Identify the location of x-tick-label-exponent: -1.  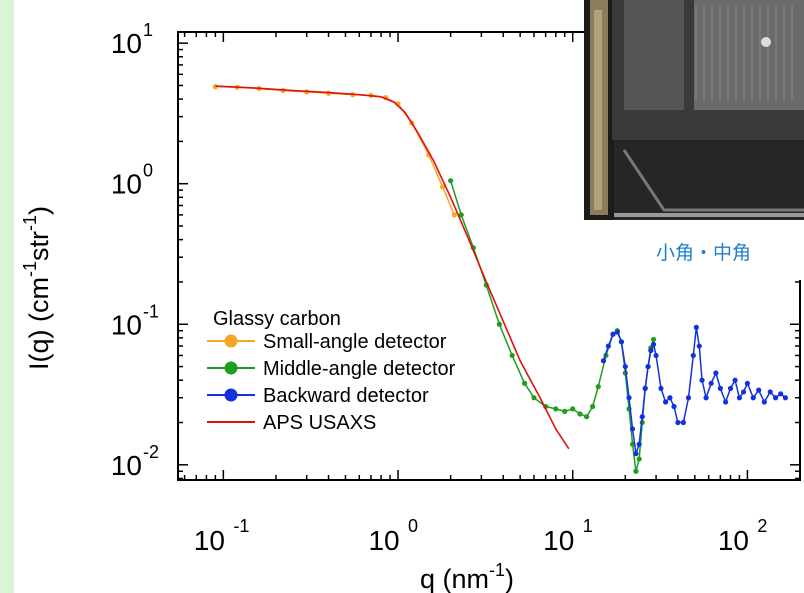
(241, 526).